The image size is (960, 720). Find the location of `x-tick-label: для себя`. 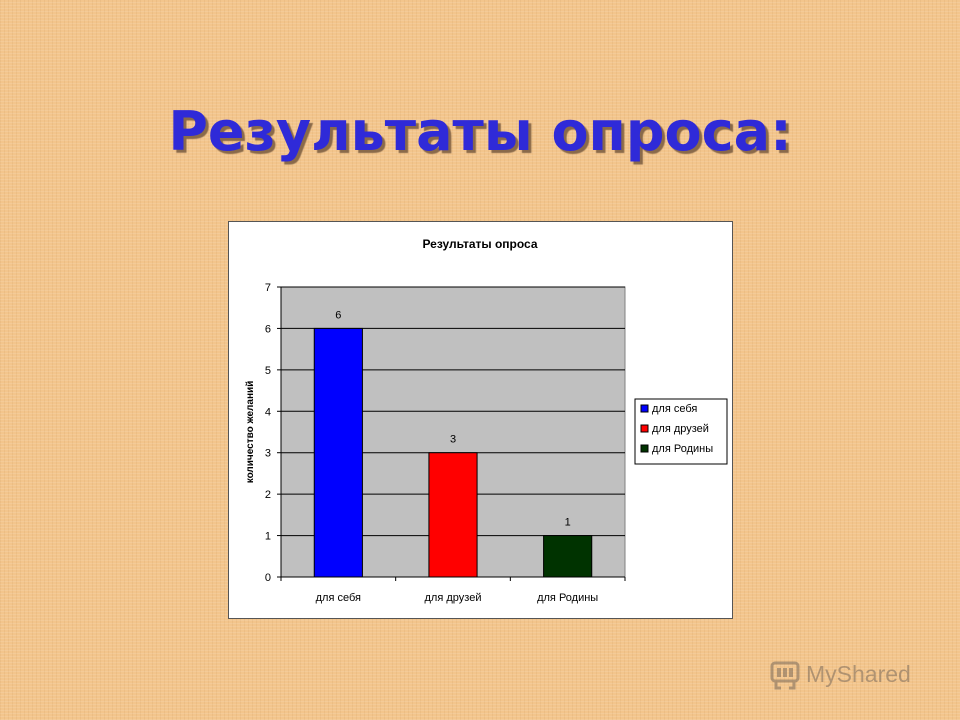

x-tick-label: для себя is located at coordinates (338, 598).